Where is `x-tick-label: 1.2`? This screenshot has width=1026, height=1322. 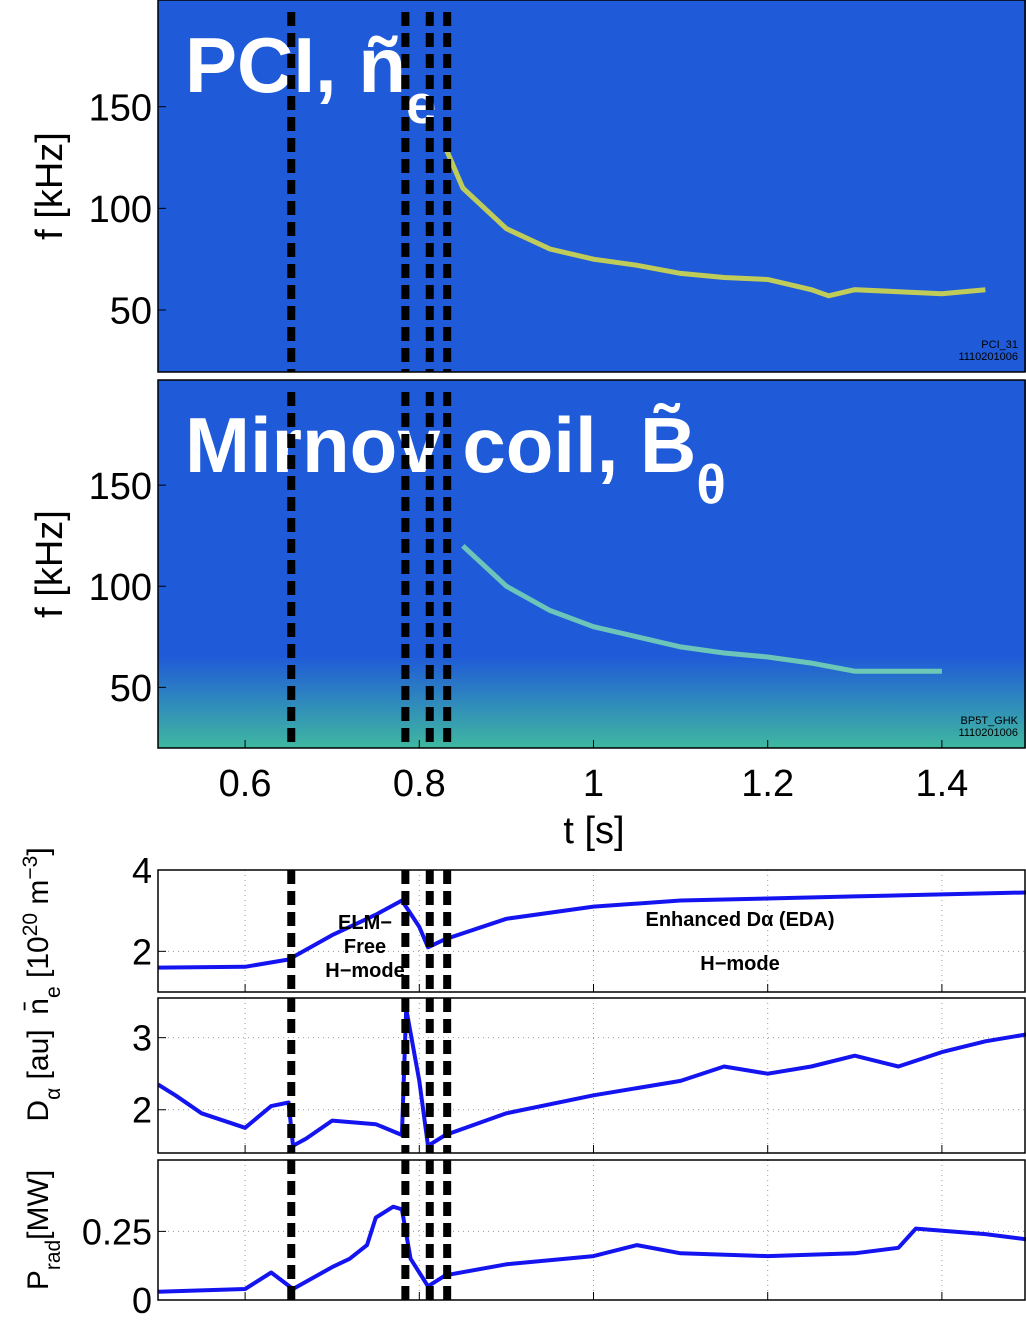
x-tick-label: 1.2 is located at coordinates (767, 784).